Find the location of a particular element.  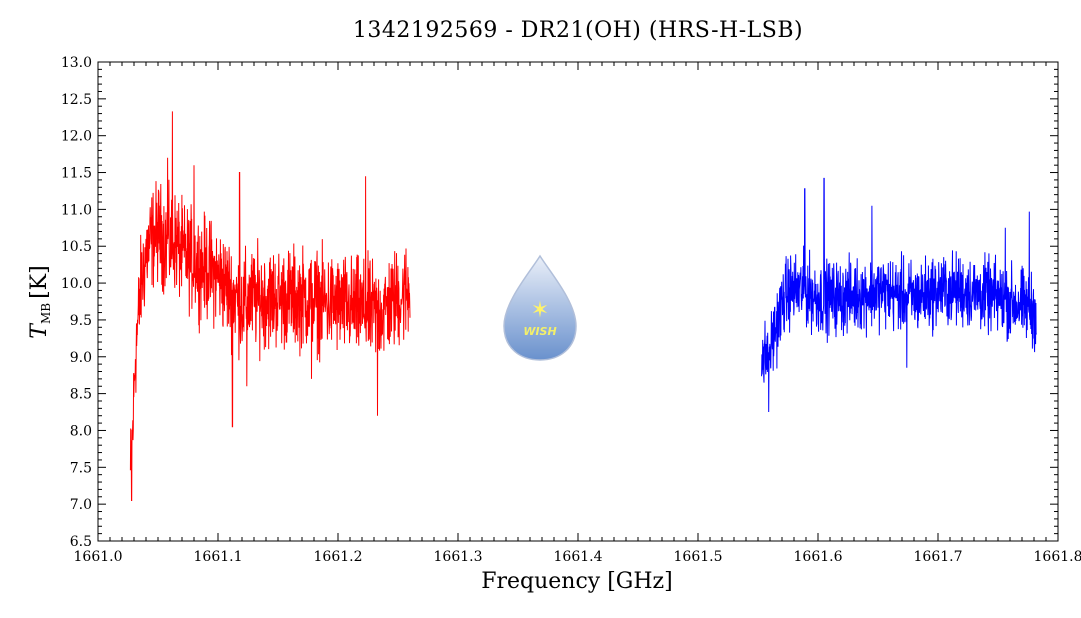

x-tick-label: 1661.2 is located at coordinates (338, 557).